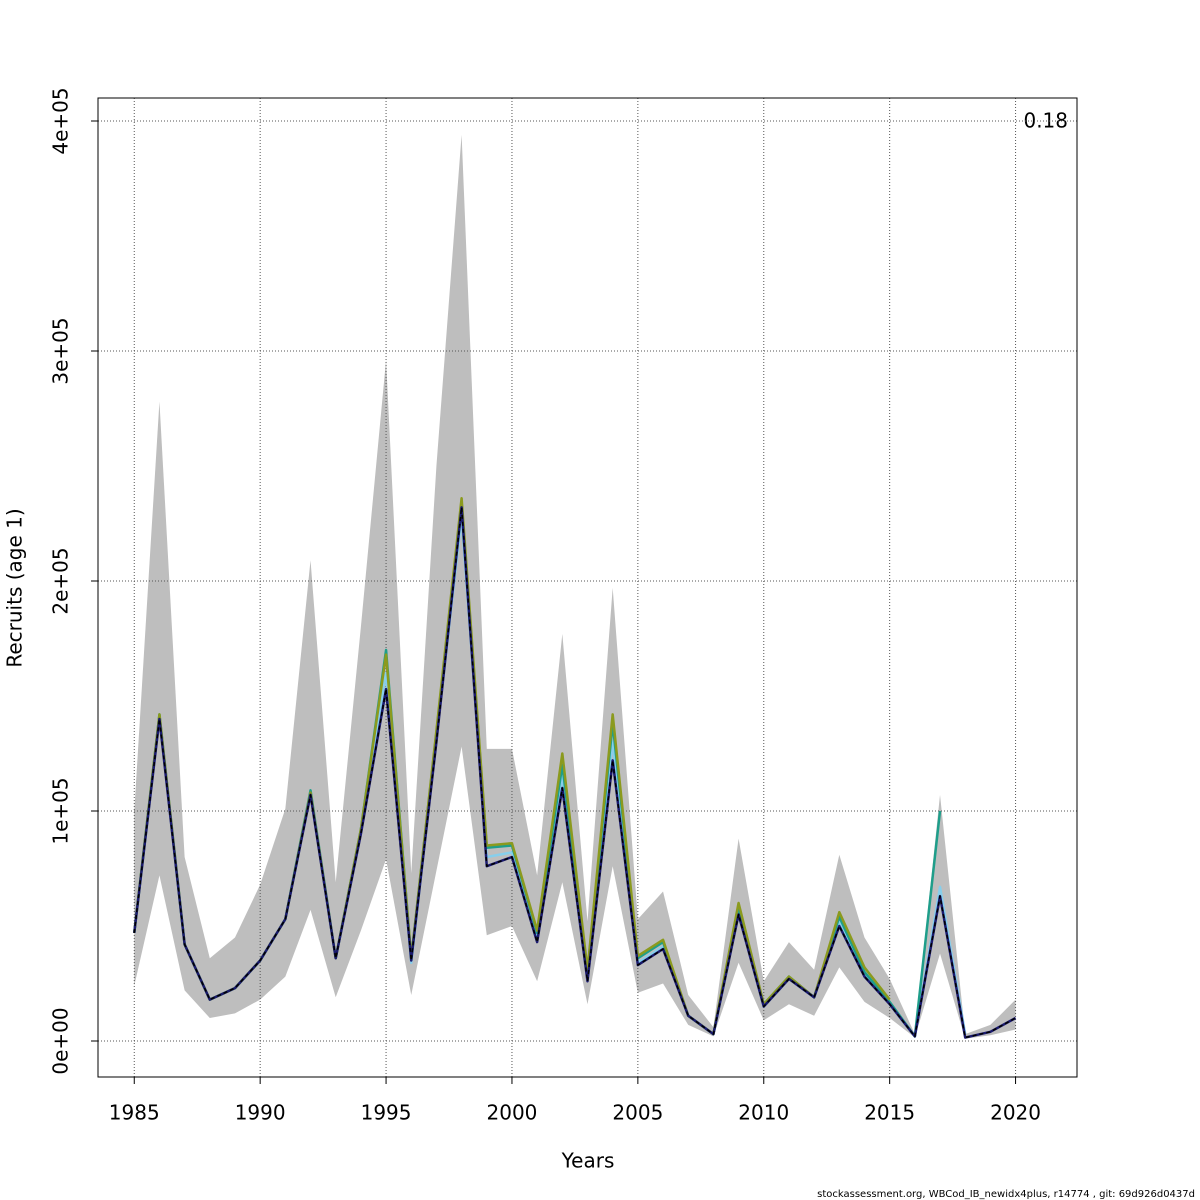 The height and width of the screenshot is (1200, 1200). What do you see at coordinates (61, 580) in the screenshot?
I see `y-tick-label: 2e+05` at bounding box center [61, 580].